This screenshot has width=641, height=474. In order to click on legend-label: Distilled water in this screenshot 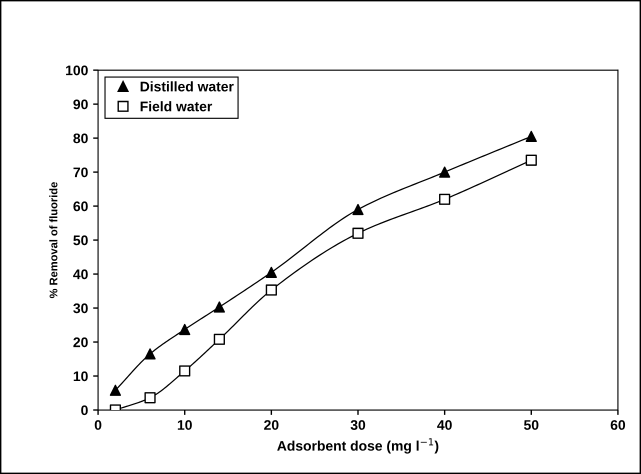, I will do `click(187, 86)`.